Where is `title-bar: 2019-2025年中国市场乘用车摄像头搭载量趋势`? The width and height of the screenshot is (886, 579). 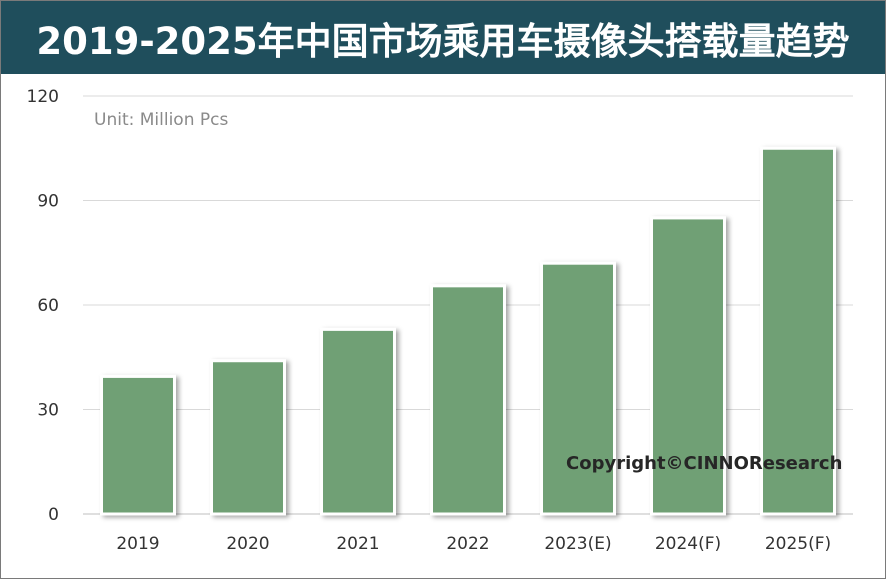 title-bar: 2019-2025年中国市场乘用车摄像头搭载量趋势 is located at coordinates (443, 37).